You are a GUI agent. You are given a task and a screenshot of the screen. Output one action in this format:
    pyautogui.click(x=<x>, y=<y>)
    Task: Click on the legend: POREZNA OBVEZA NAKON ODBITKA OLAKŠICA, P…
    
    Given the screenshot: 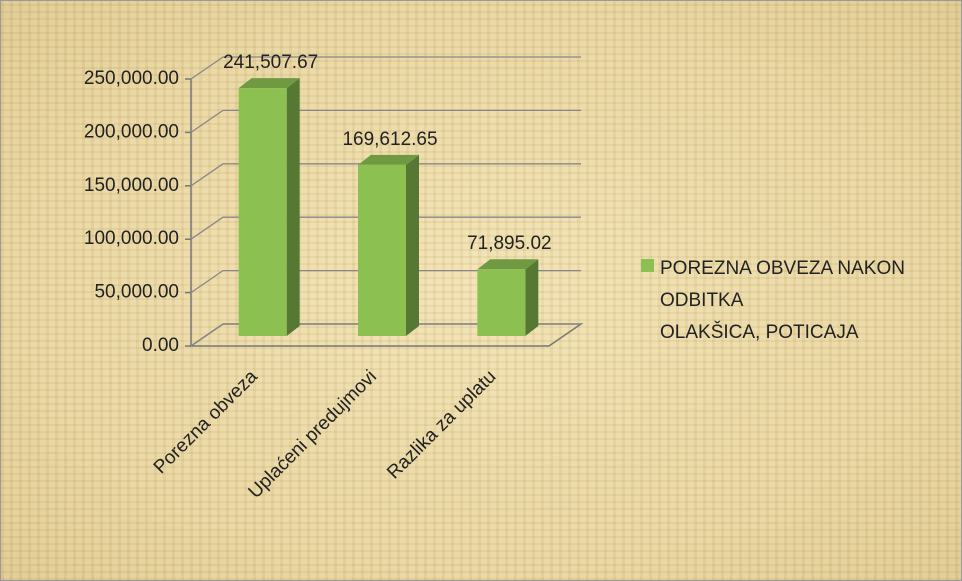 What is the action you would take?
    pyautogui.click(x=780, y=301)
    